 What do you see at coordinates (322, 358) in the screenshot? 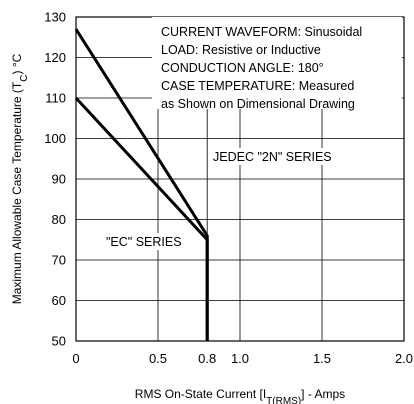
I see `x-tick-label: 1.5` at bounding box center [322, 358].